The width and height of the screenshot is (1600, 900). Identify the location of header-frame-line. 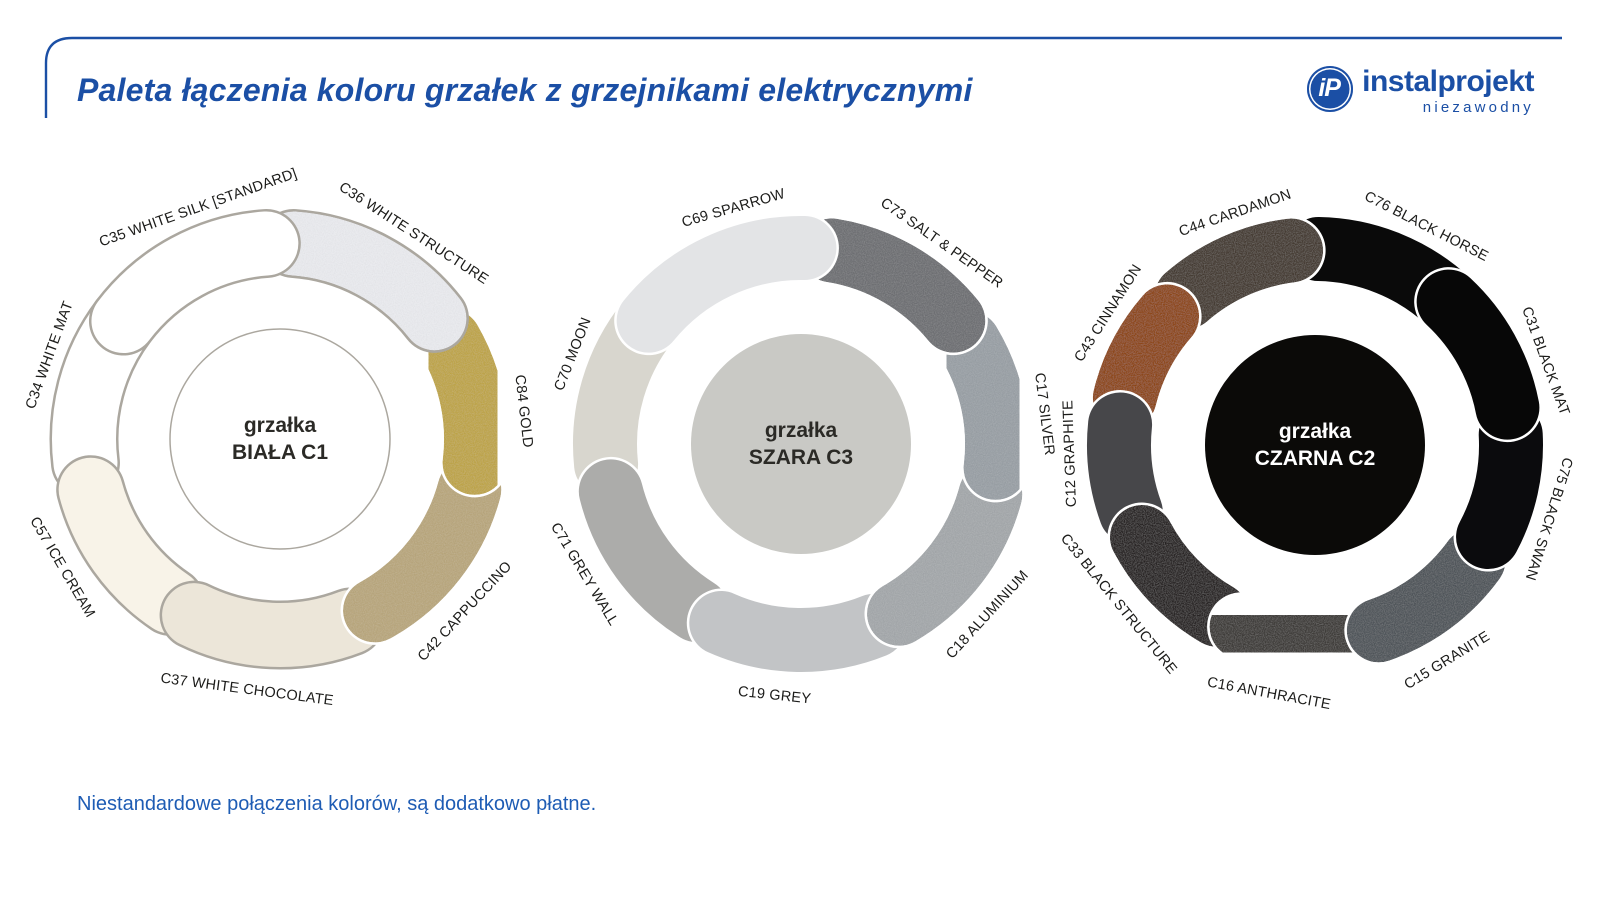
(803, 77).